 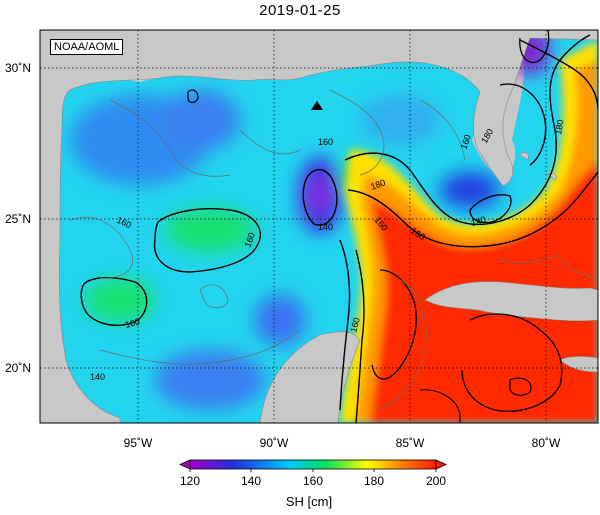 I want to click on lon-label-80w: 80˚W, so click(x=546, y=443).